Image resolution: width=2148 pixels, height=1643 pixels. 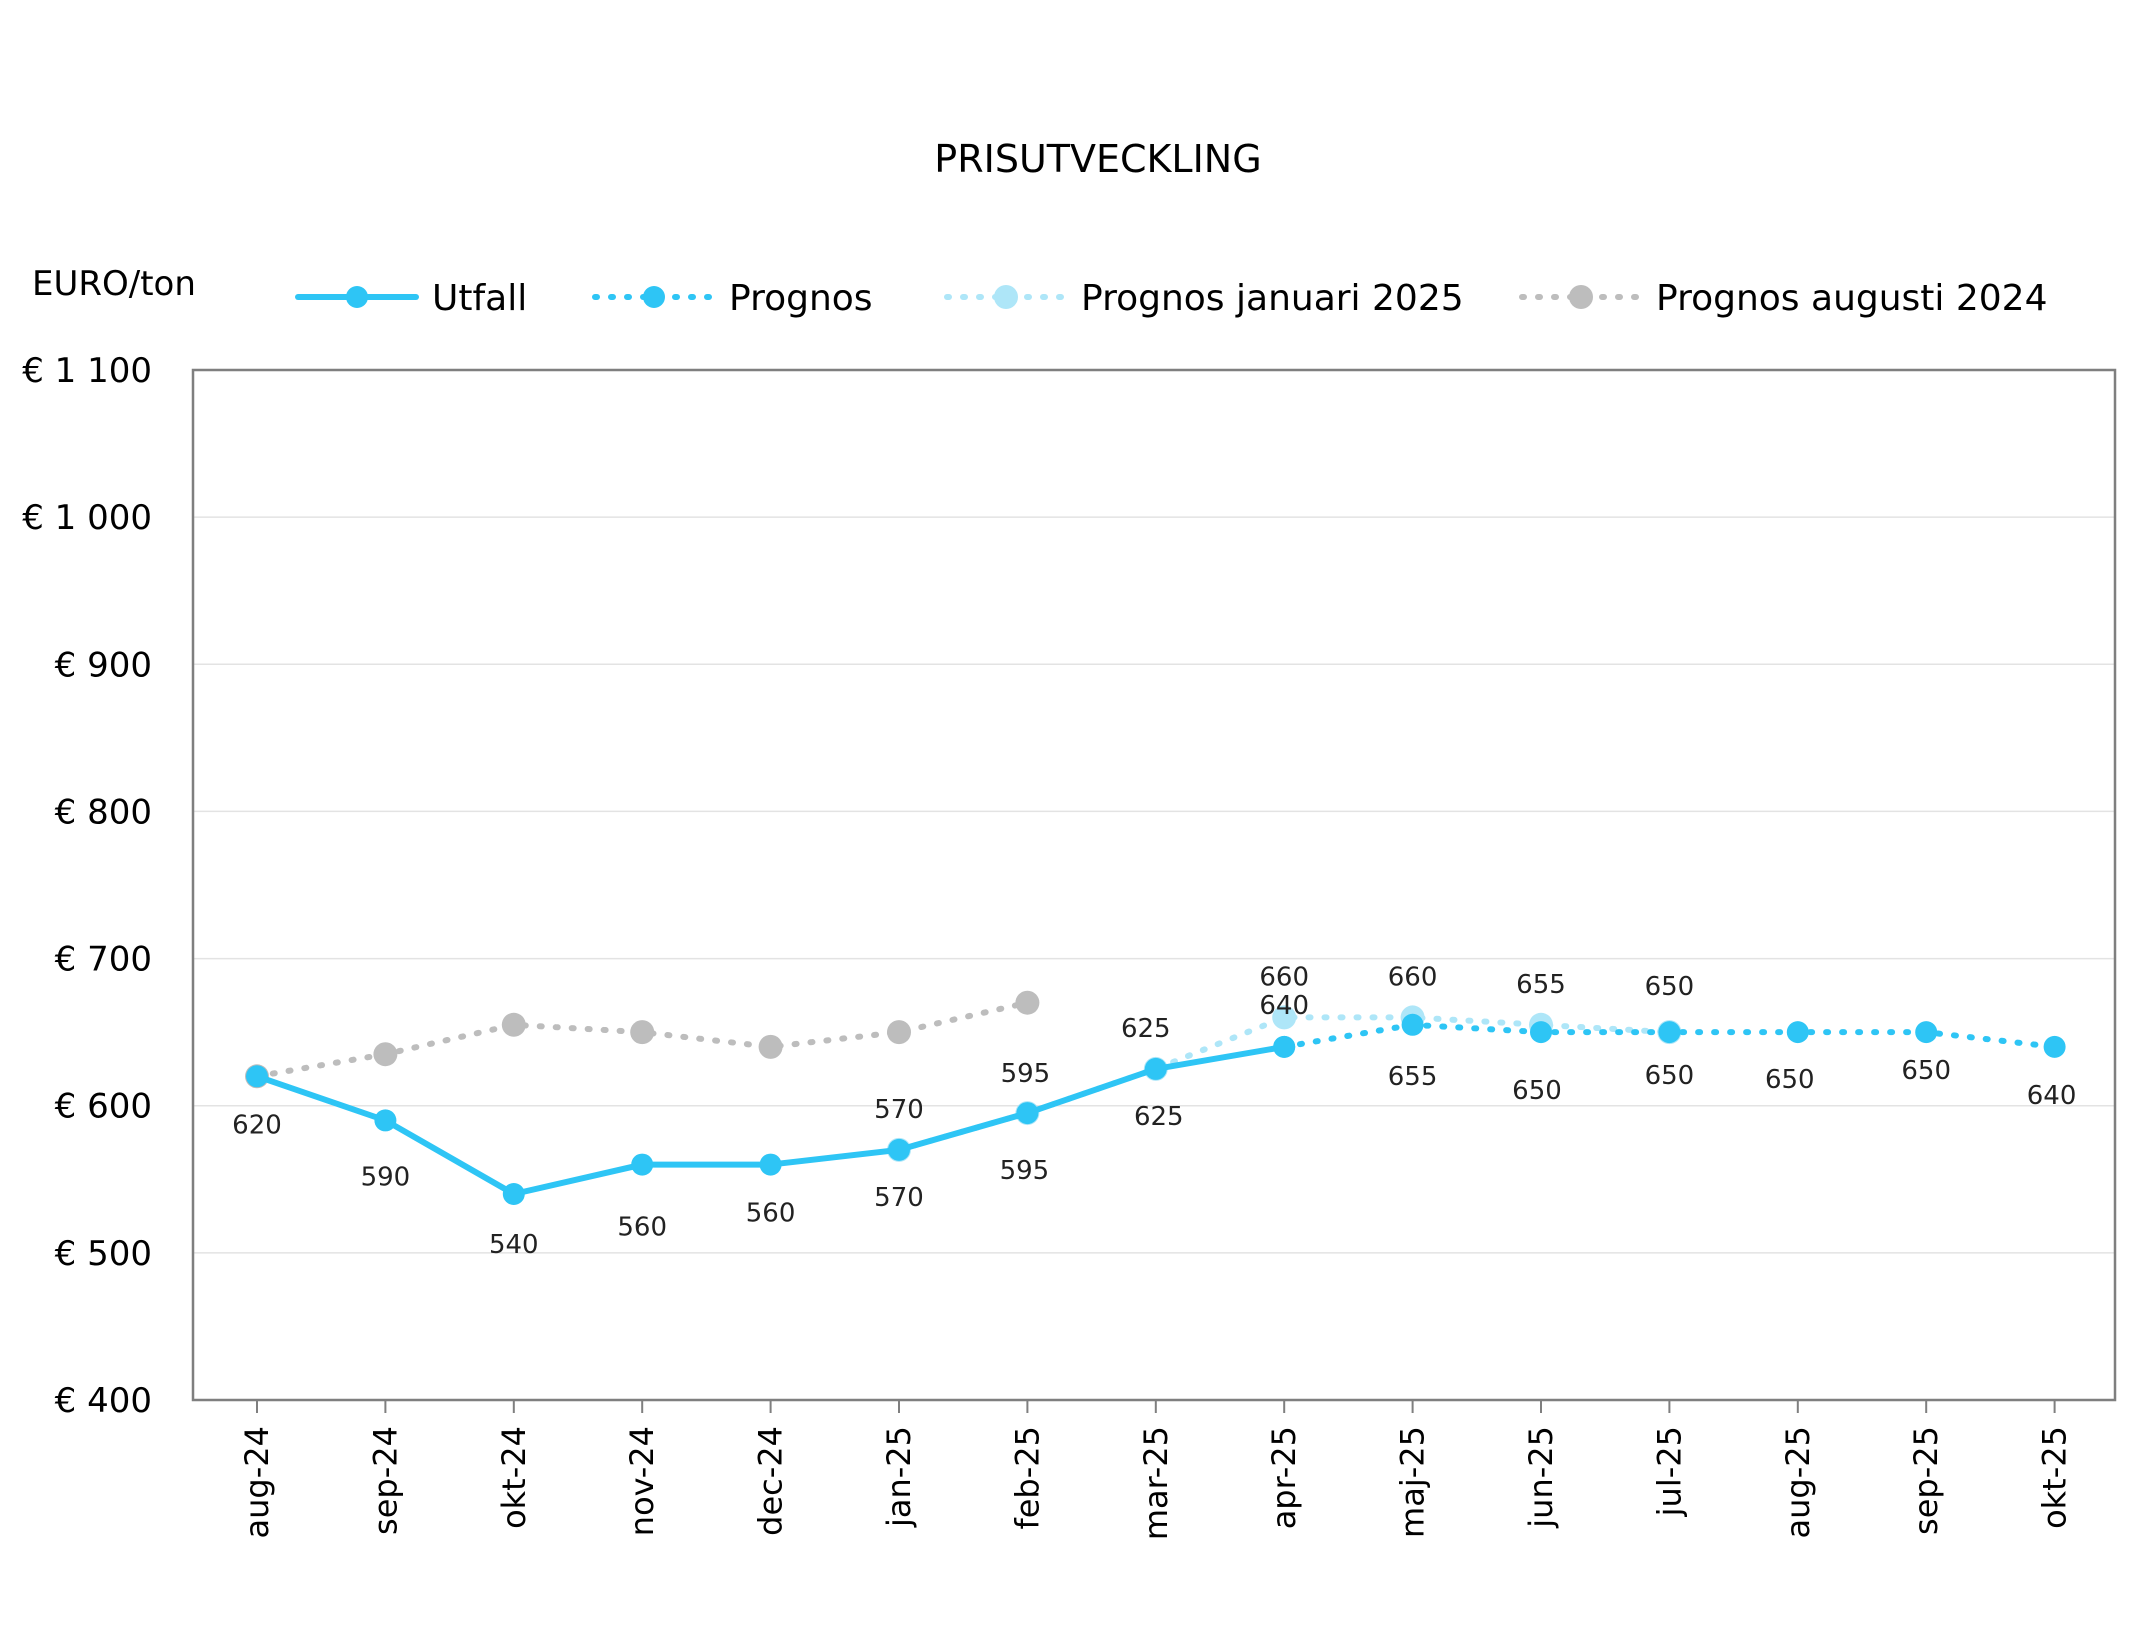 What do you see at coordinates (411, 298) in the screenshot?
I see `legend-item-utfall: Utfall` at bounding box center [411, 298].